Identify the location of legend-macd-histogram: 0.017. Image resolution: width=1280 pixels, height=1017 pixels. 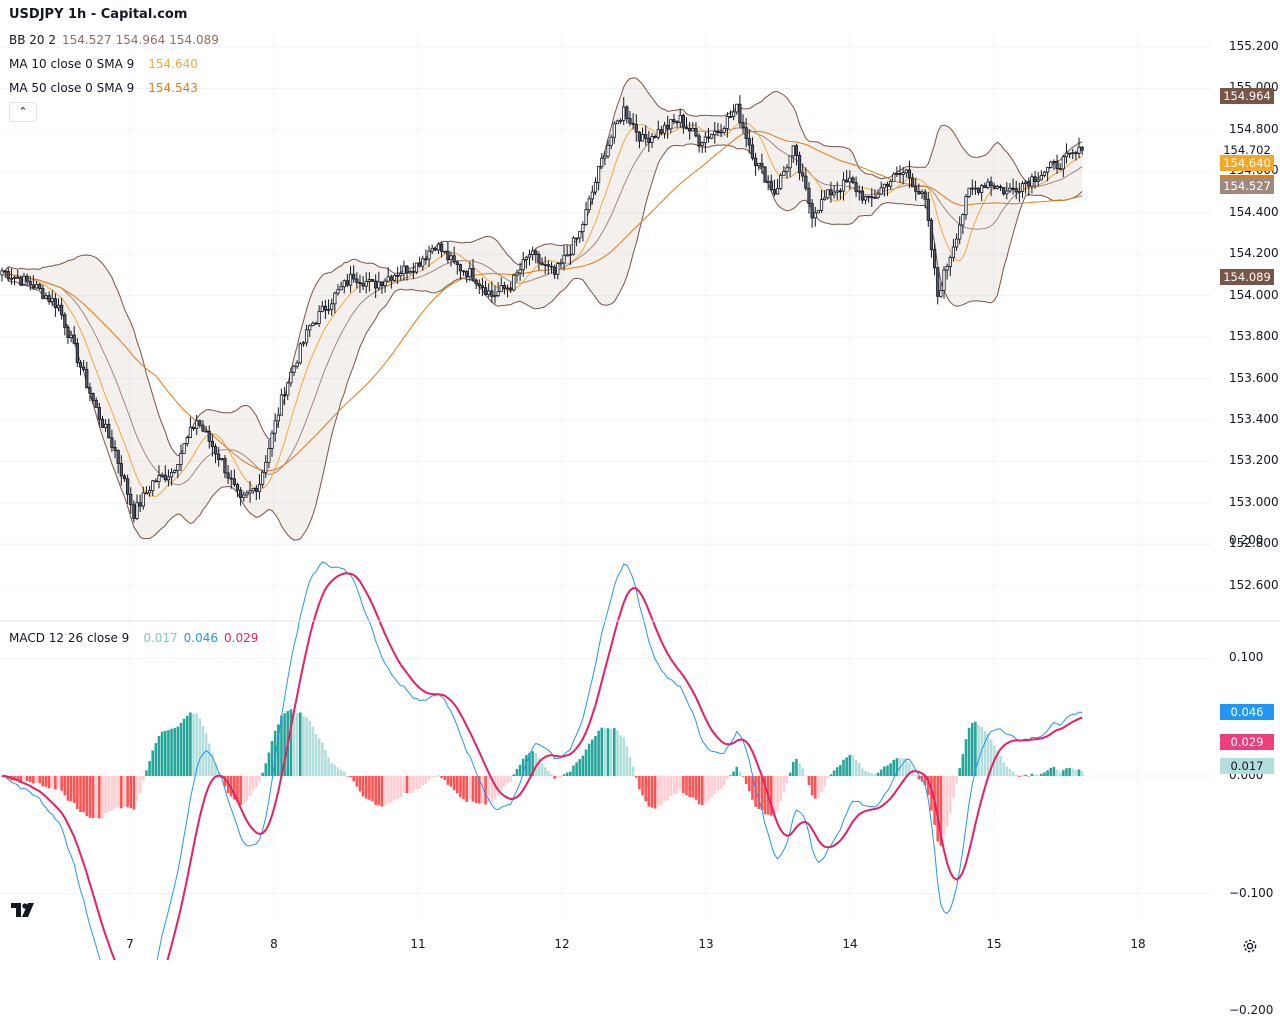
(160, 638).